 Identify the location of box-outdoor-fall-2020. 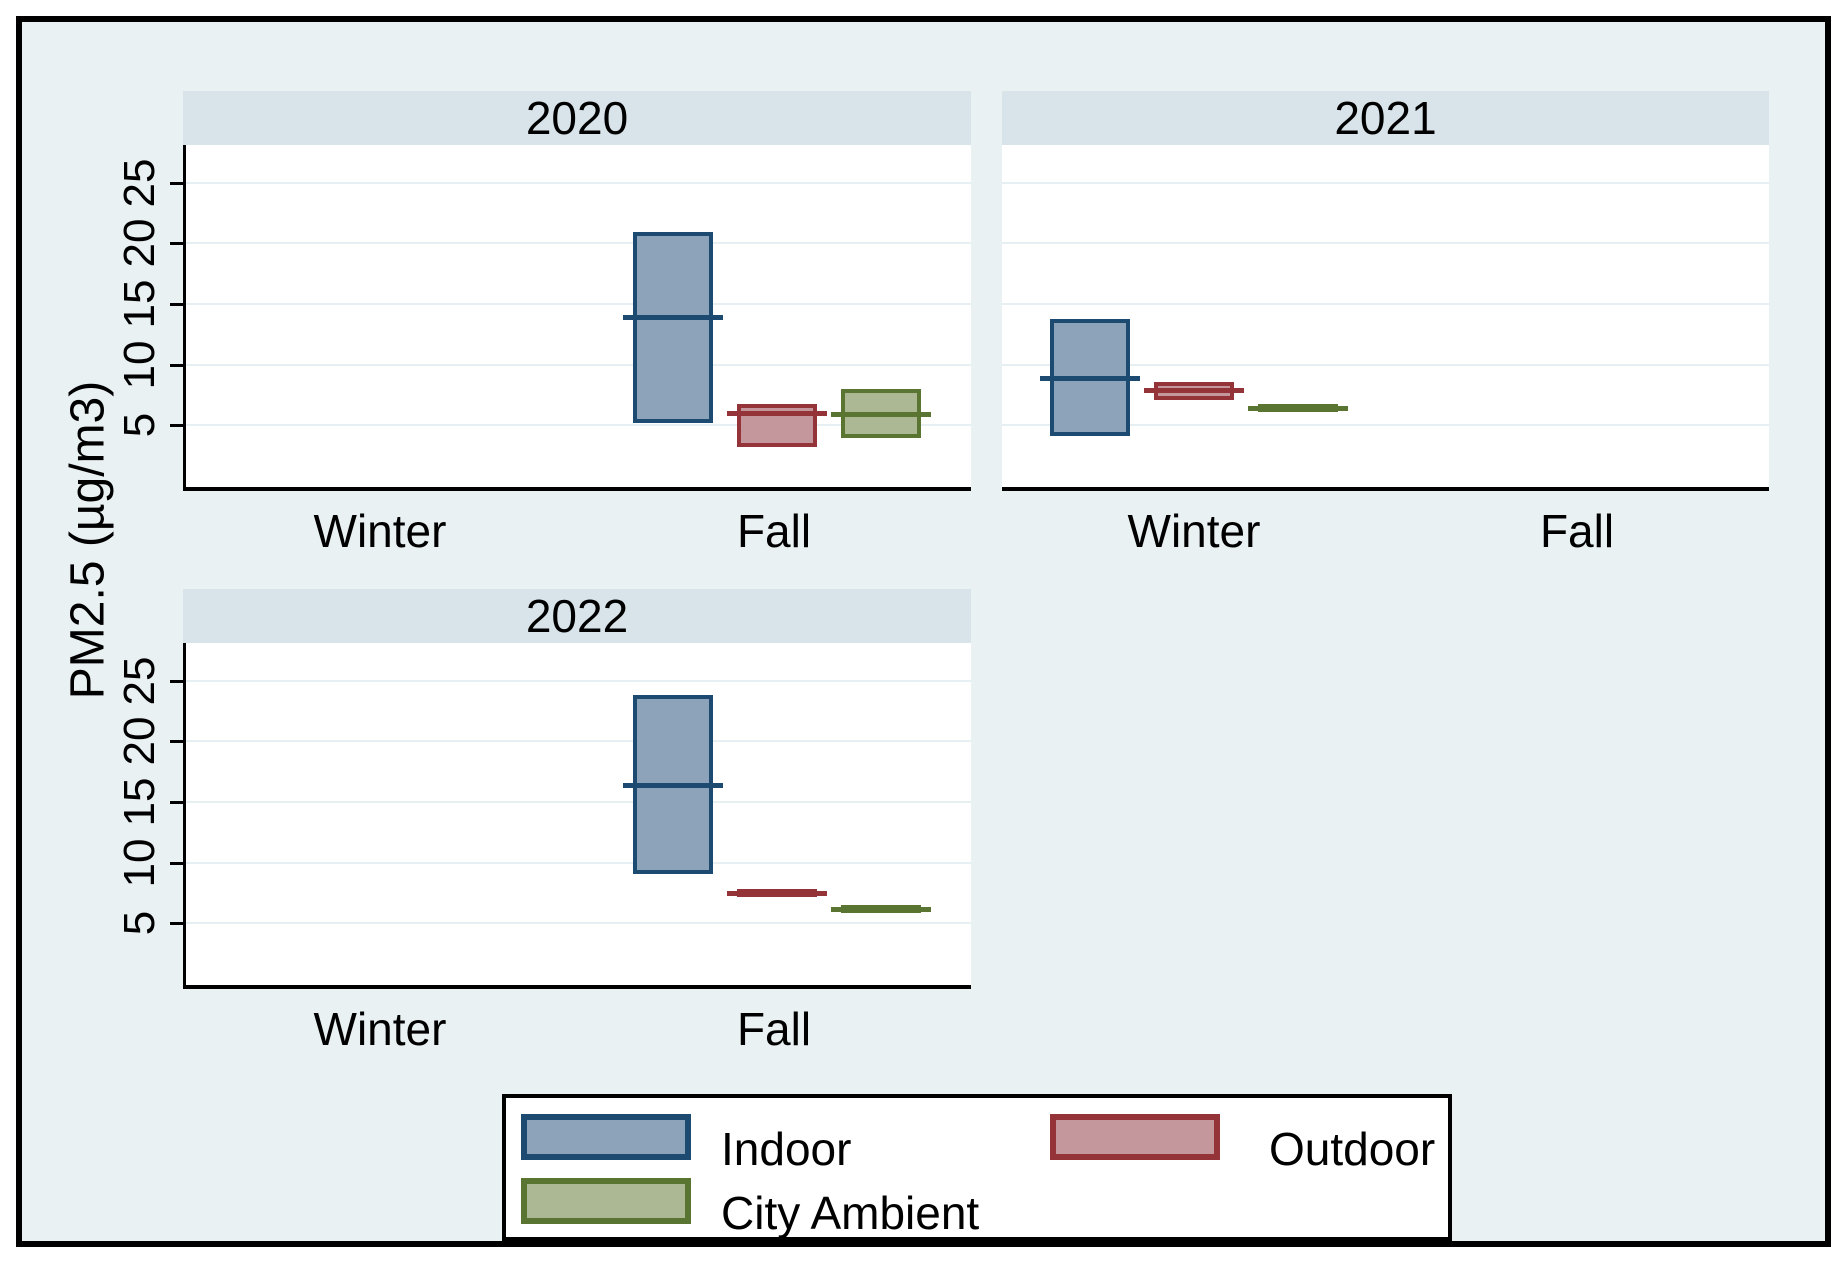
(777, 425).